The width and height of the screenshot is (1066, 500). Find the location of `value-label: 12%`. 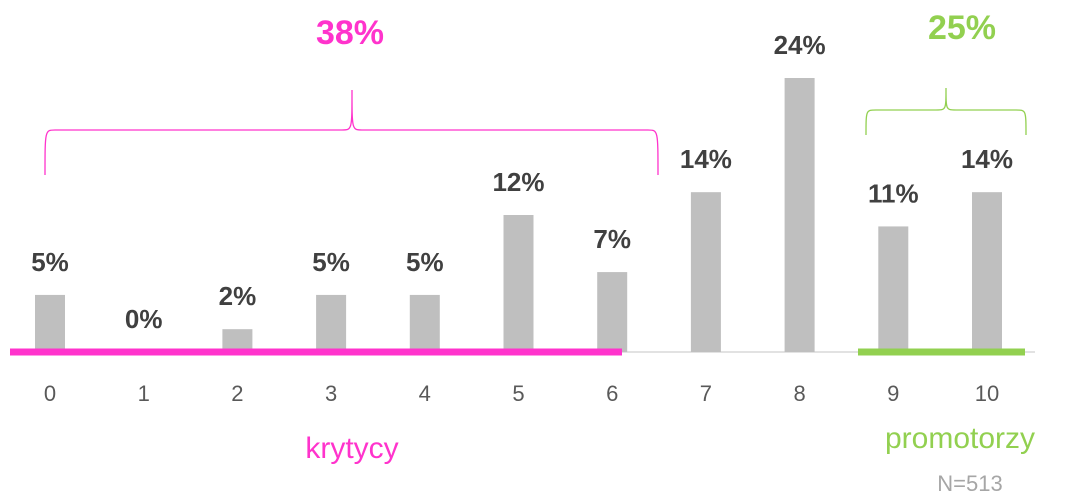

value-label: 12% is located at coordinates (518, 182).